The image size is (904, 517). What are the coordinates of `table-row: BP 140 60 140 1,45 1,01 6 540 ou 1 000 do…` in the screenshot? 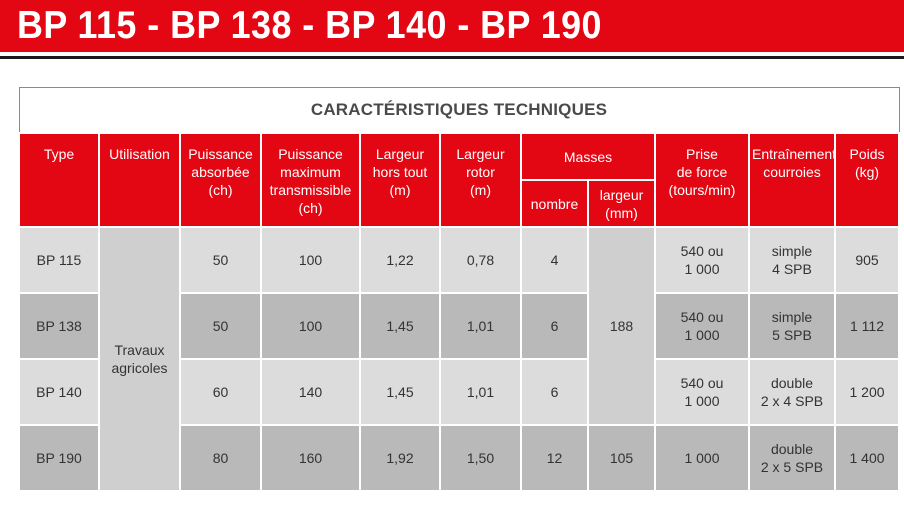 It's located at (459, 392).